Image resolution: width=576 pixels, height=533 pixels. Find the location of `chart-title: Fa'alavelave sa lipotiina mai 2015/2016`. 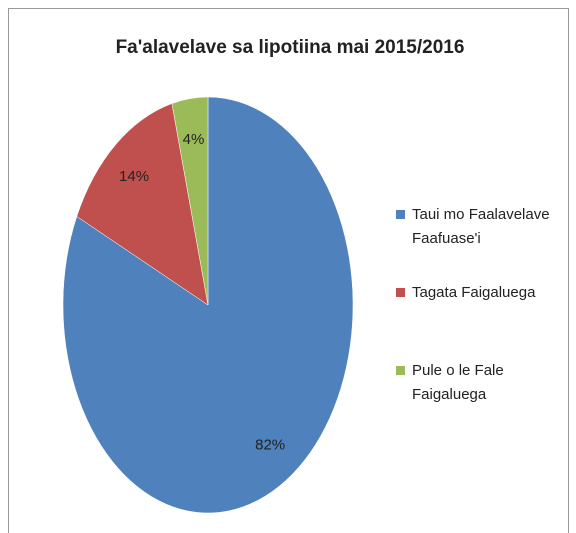

chart-title: Fa'alavelave sa lipotiina mai 2015/2016 is located at coordinates (290, 47).